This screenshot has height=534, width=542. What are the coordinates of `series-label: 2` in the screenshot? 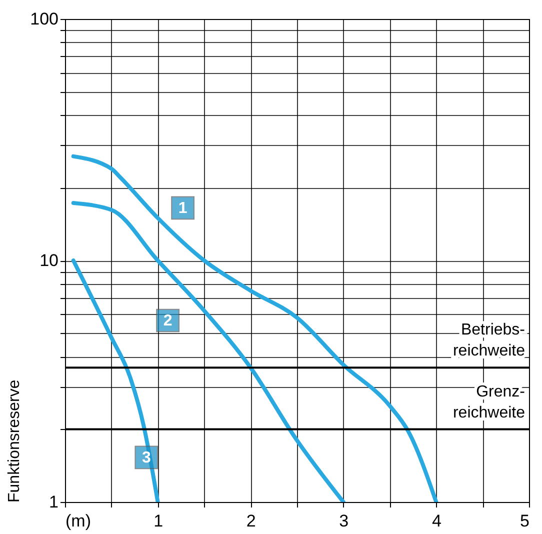 It's located at (167, 321).